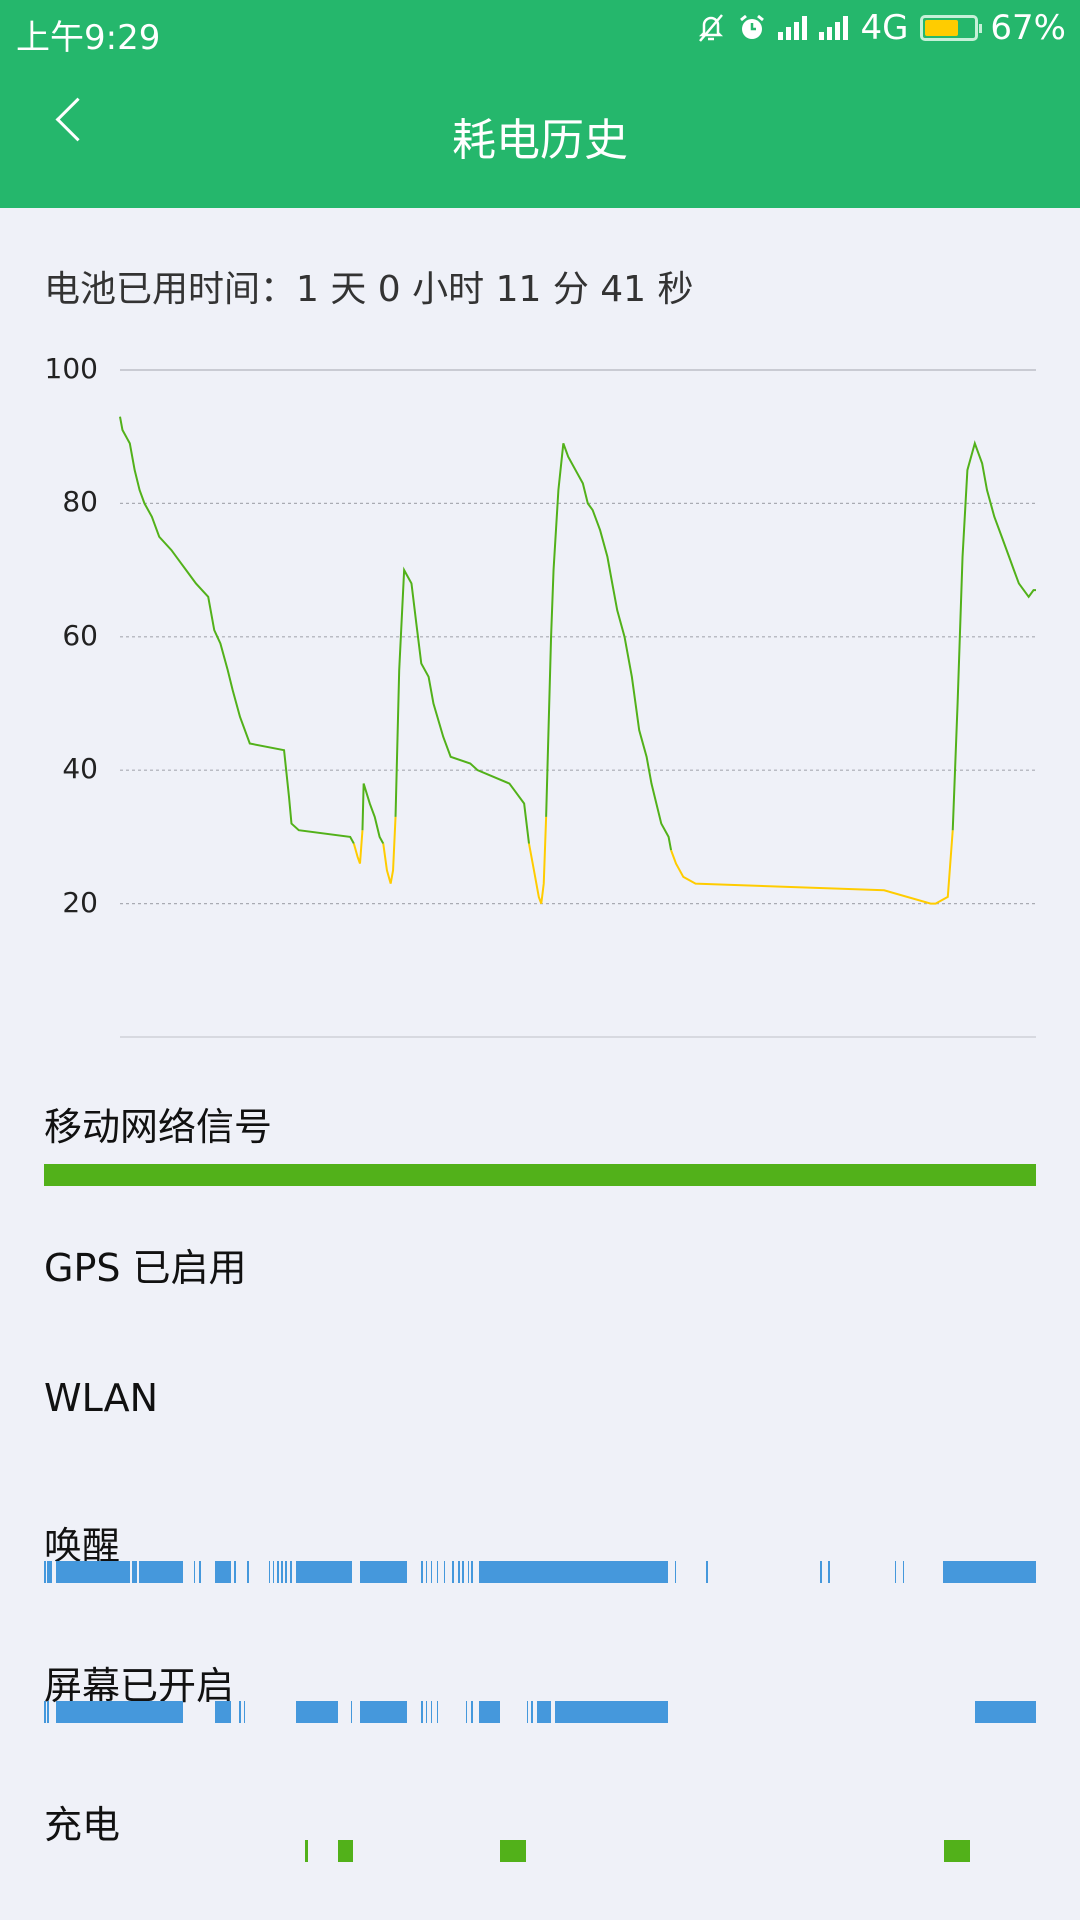 The image size is (1080, 1920). I want to click on battery-usage-time: 电池已用时间：1 天 0 小时 11 分 41 秒, so click(369, 289).